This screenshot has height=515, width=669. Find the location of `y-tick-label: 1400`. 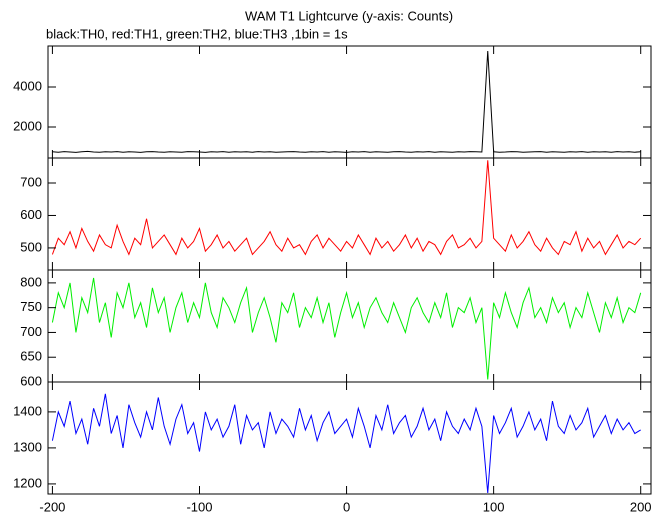

y-tick-label: 1400 is located at coordinates (27, 410).